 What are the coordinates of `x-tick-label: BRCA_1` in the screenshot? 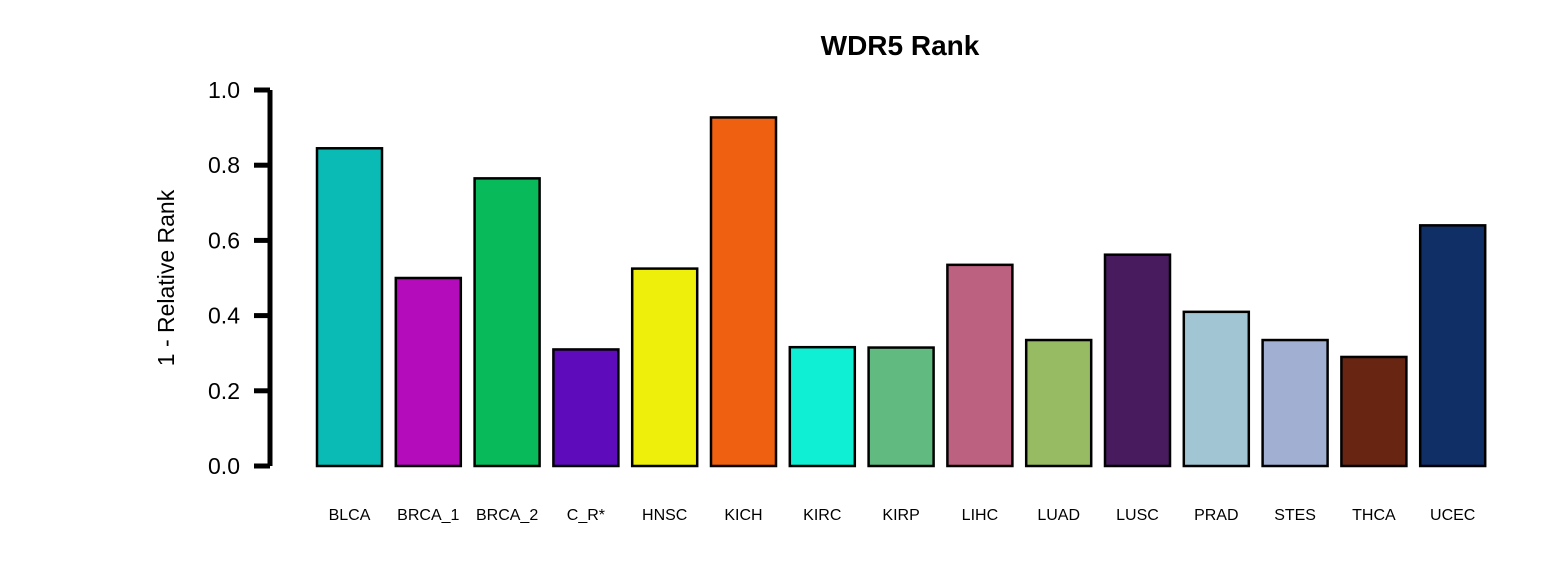 It's located at (428, 515).